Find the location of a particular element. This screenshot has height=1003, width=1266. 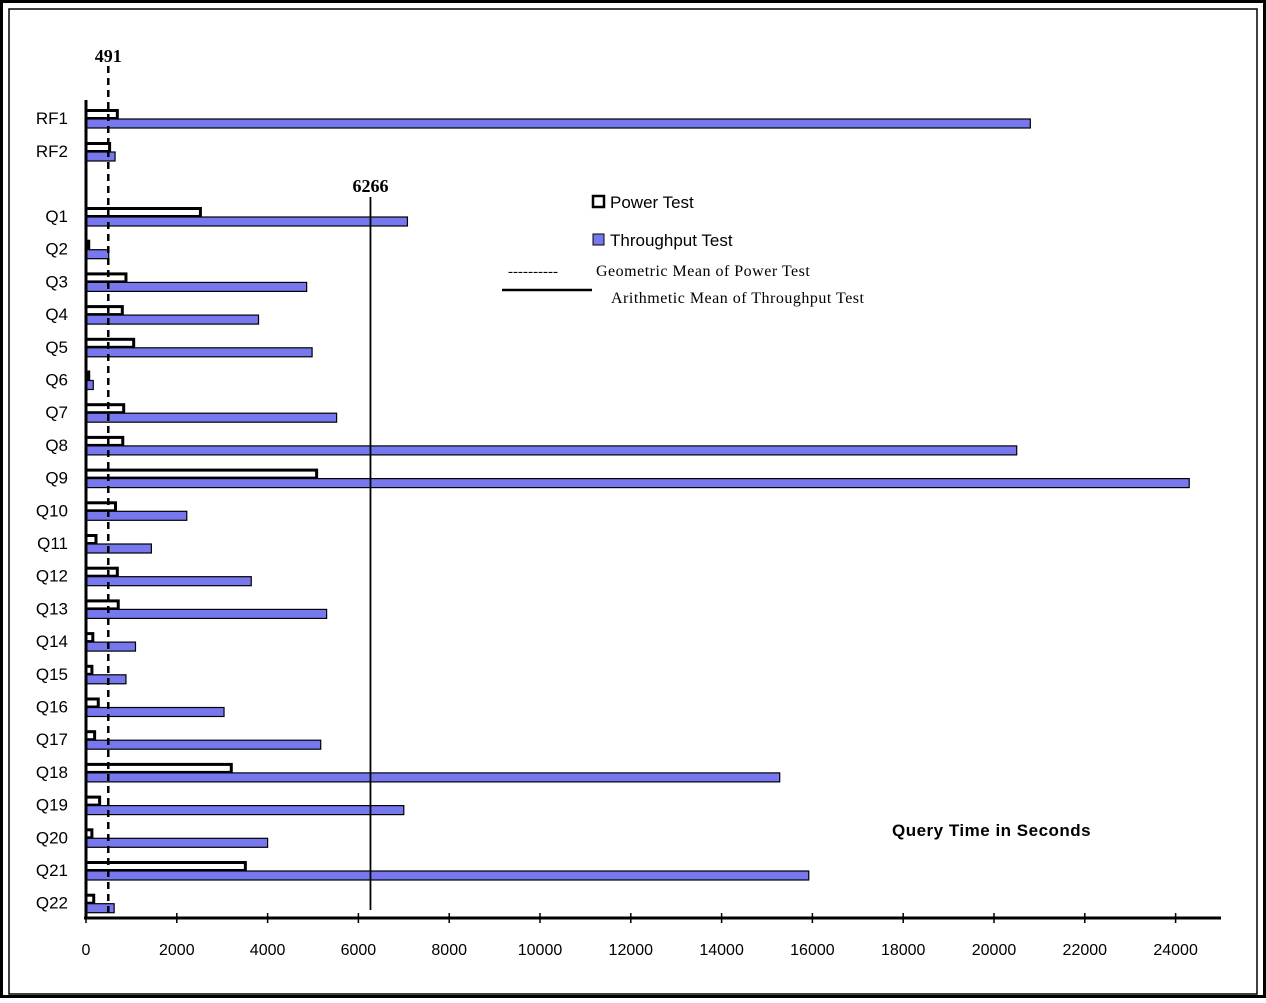

bar-power-q8 is located at coordinates (104, 441).